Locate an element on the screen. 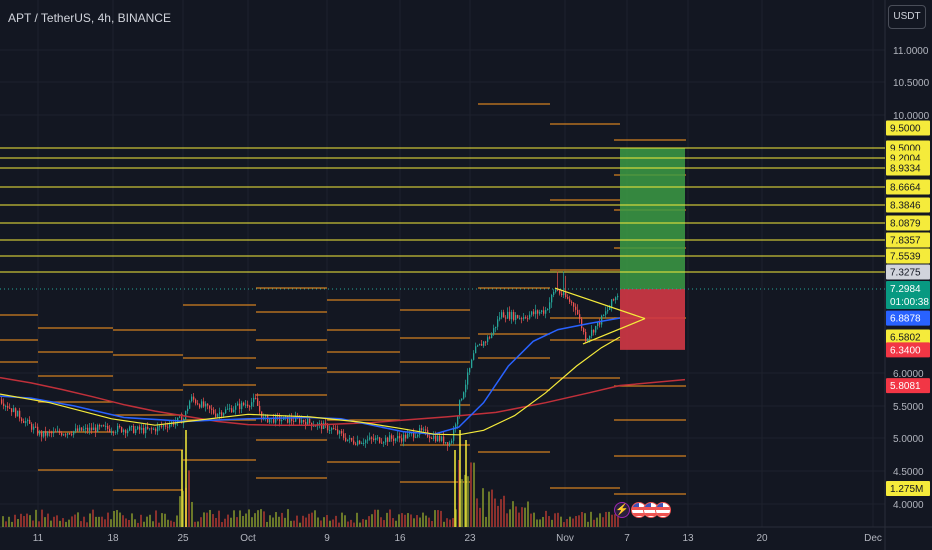  ma-red-line is located at coordinates (310, 401).